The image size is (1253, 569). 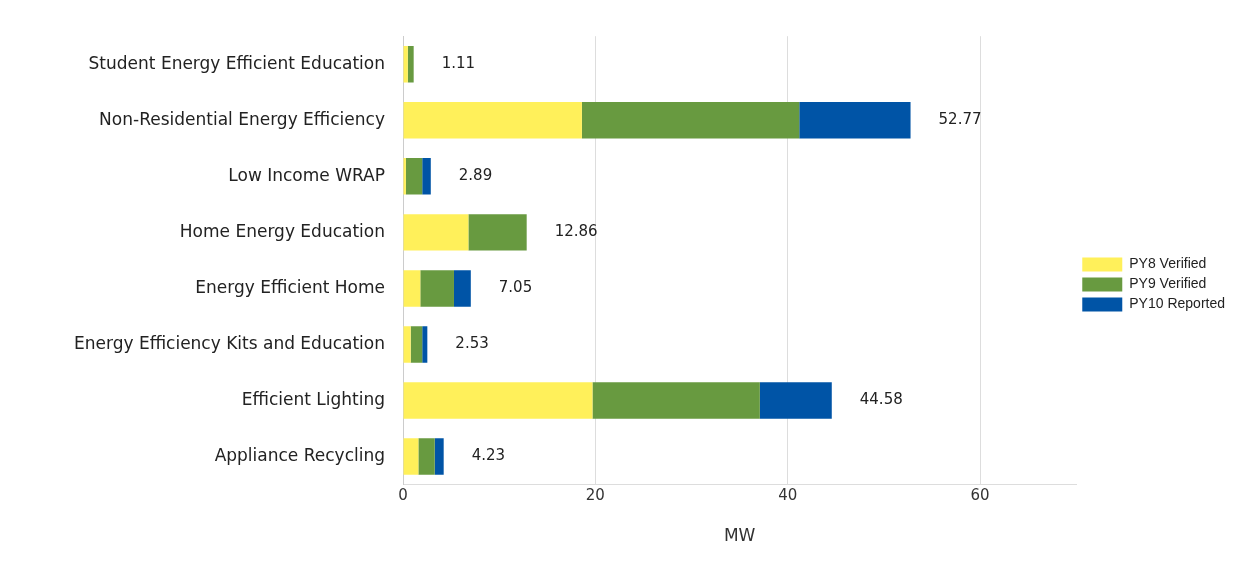 I want to click on y-tick-label: Efficient Lighting, so click(x=313, y=398).